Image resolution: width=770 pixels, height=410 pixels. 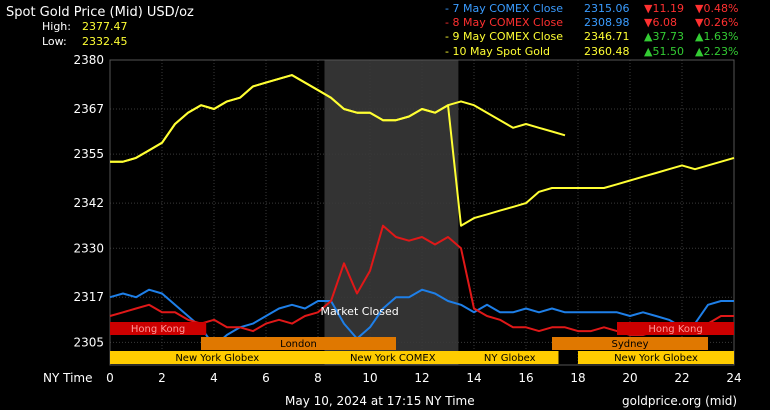 I want to click on y-tick-label: 2380, so click(x=88, y=60).